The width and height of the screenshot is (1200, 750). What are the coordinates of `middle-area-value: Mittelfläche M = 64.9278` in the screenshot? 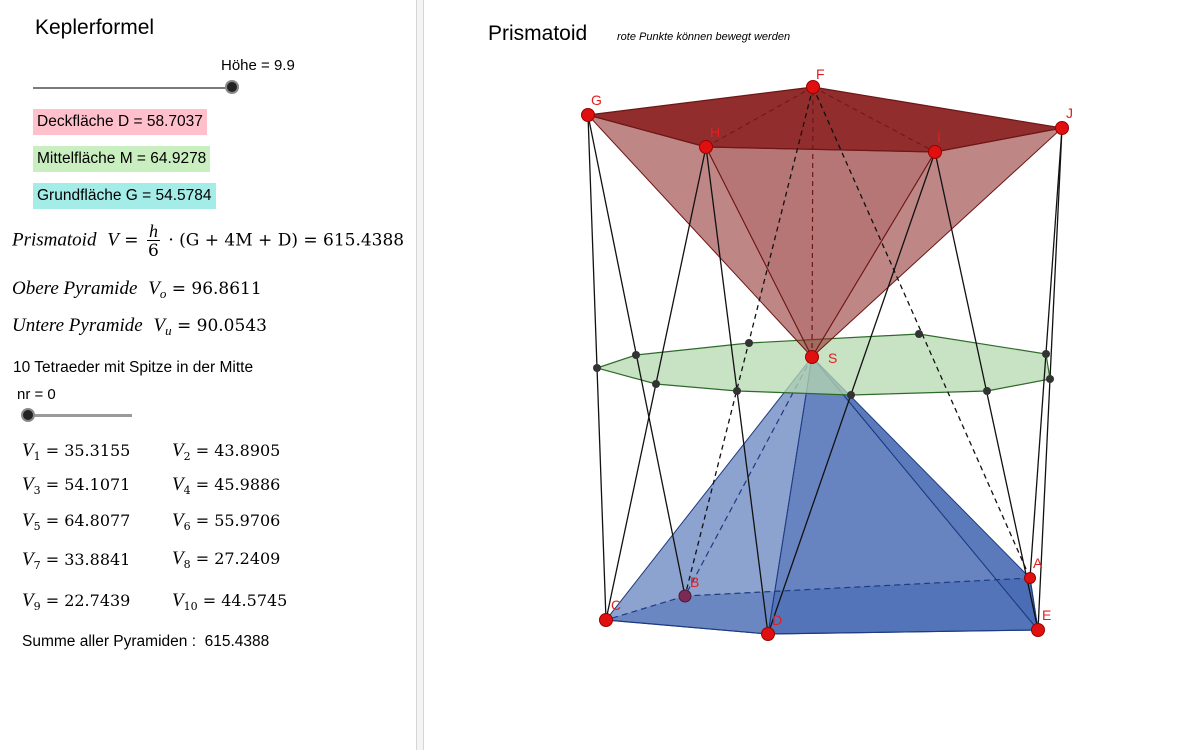 It's located at (122, 159).